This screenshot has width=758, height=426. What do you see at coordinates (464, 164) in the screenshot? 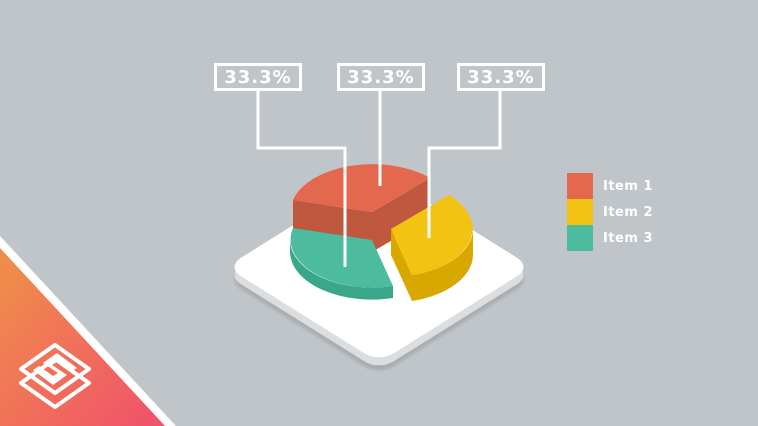
I see `callout-line-item2` at bounding box center [464, 164].